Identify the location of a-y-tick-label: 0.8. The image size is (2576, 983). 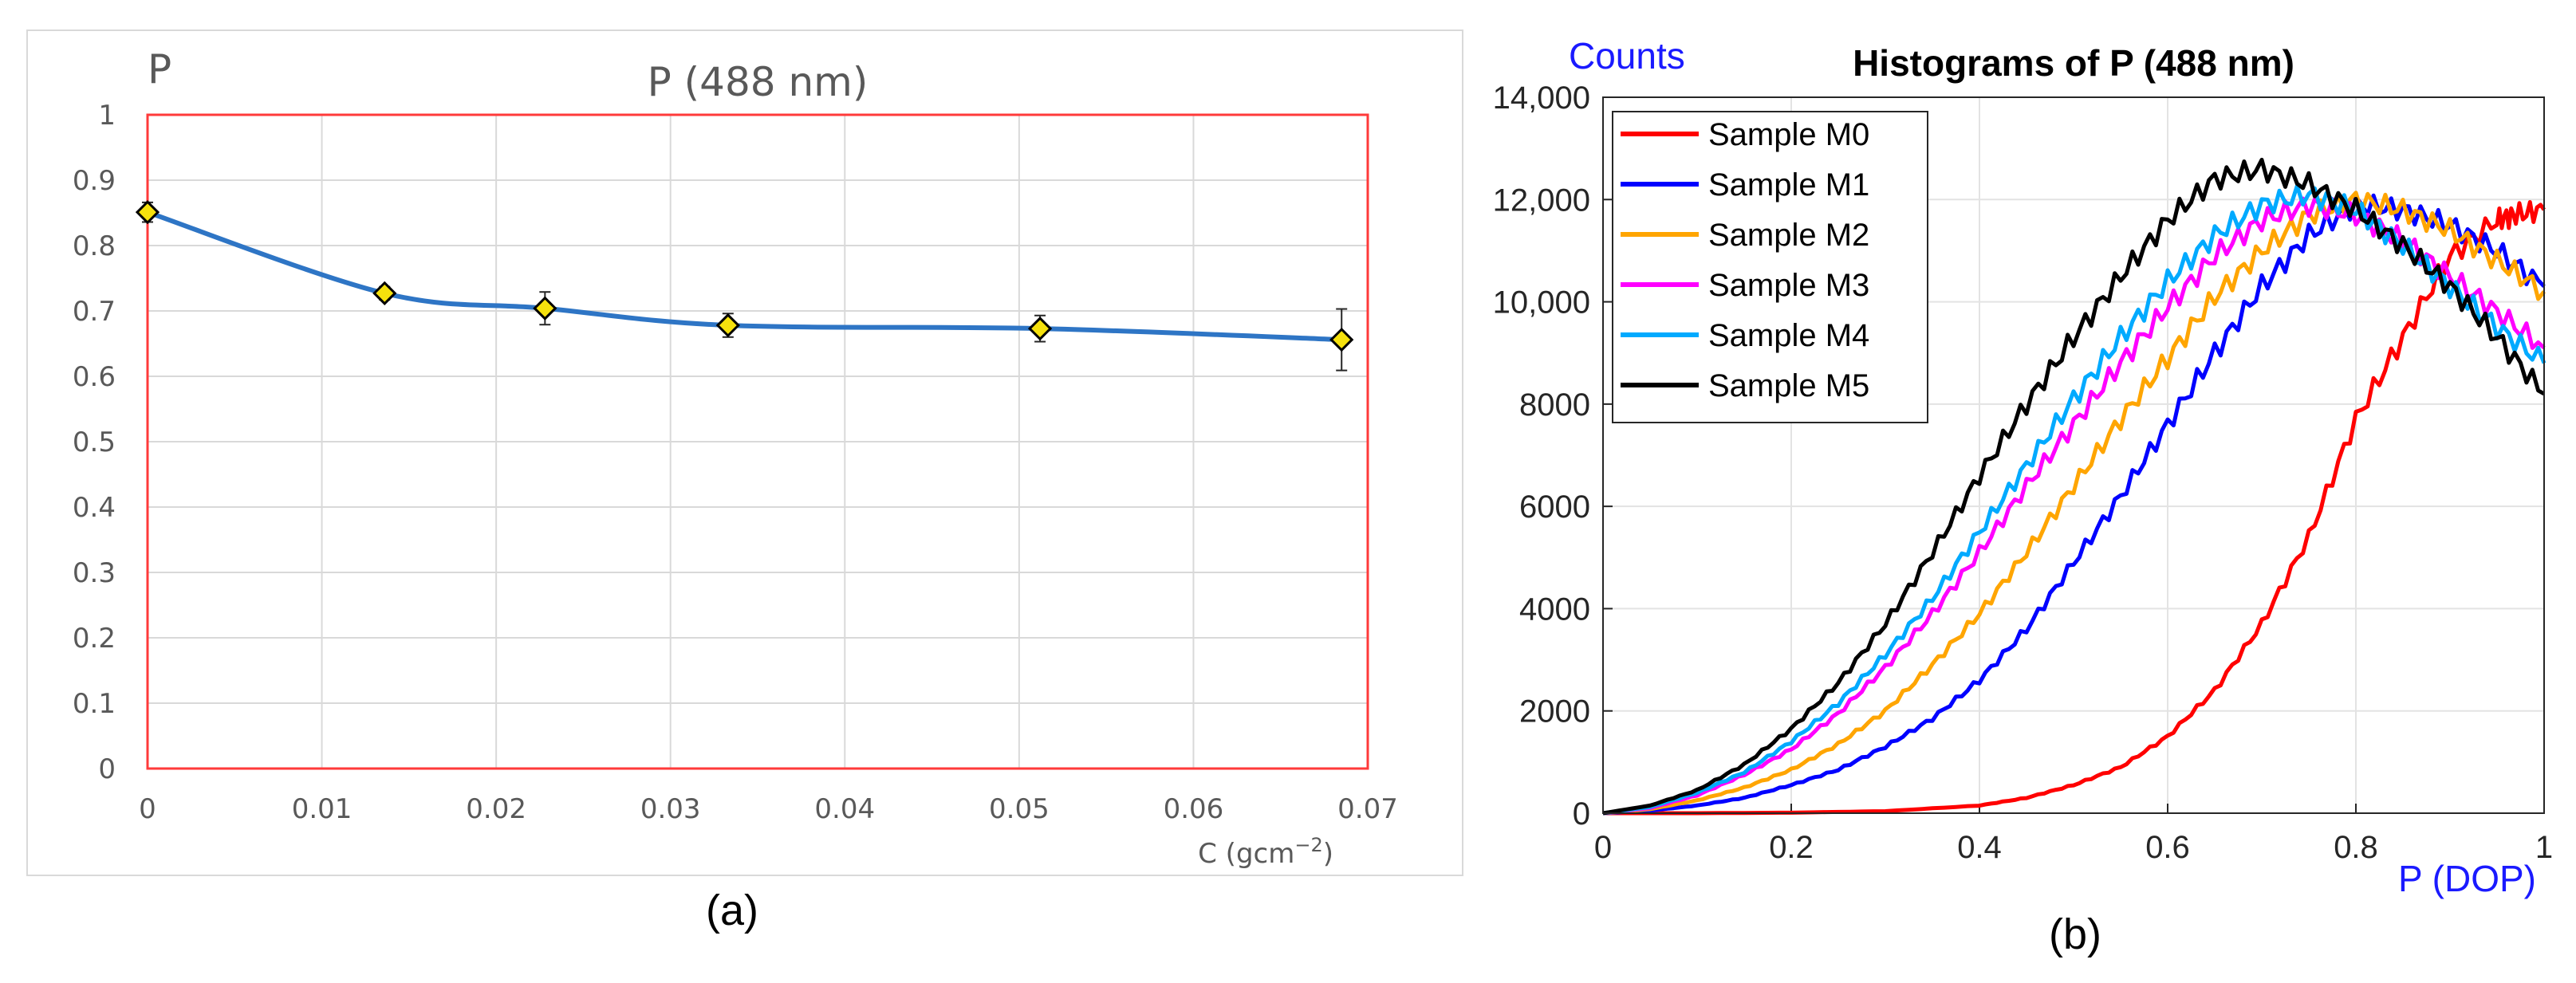
(94, 246).